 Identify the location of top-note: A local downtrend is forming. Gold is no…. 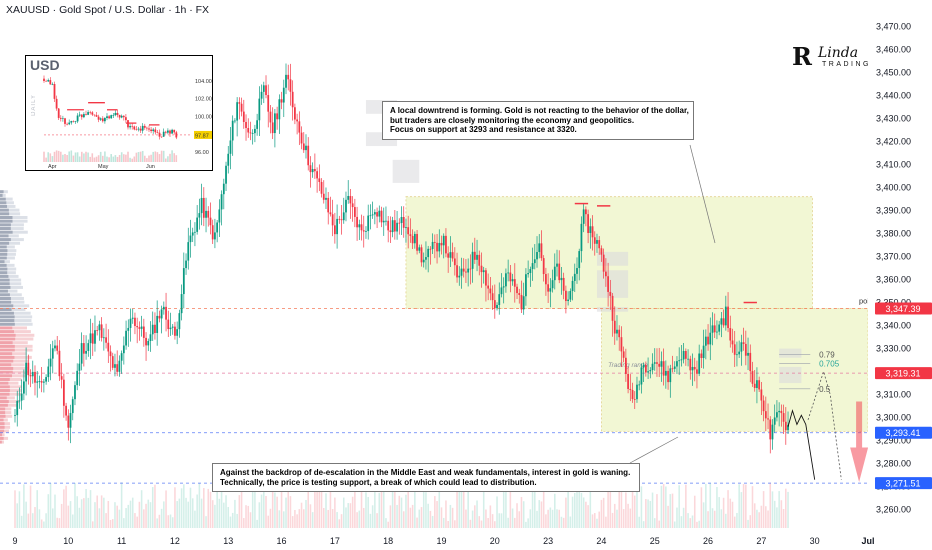
(538, 120).